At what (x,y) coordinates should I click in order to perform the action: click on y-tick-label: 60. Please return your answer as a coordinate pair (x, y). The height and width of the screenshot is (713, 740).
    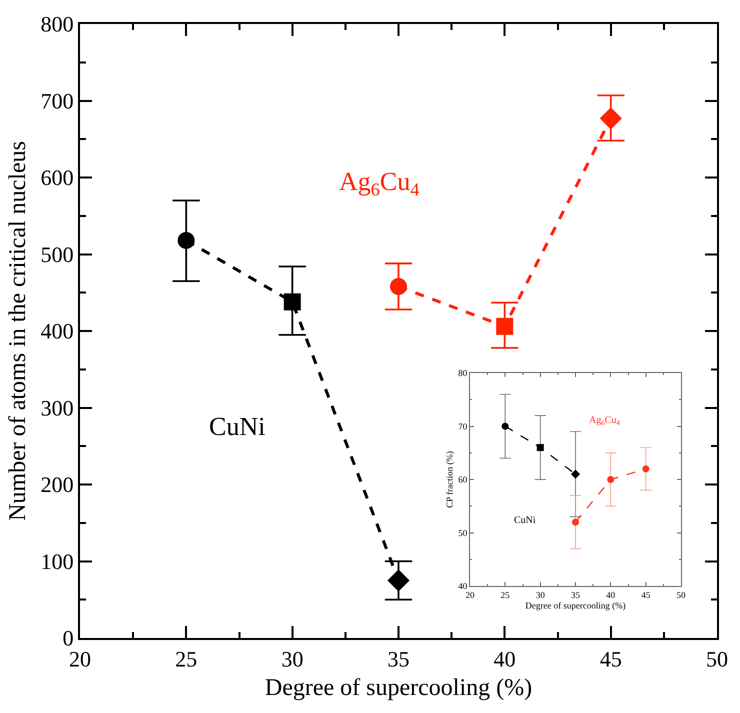
    Looking at the image, I should click on (463, 479).